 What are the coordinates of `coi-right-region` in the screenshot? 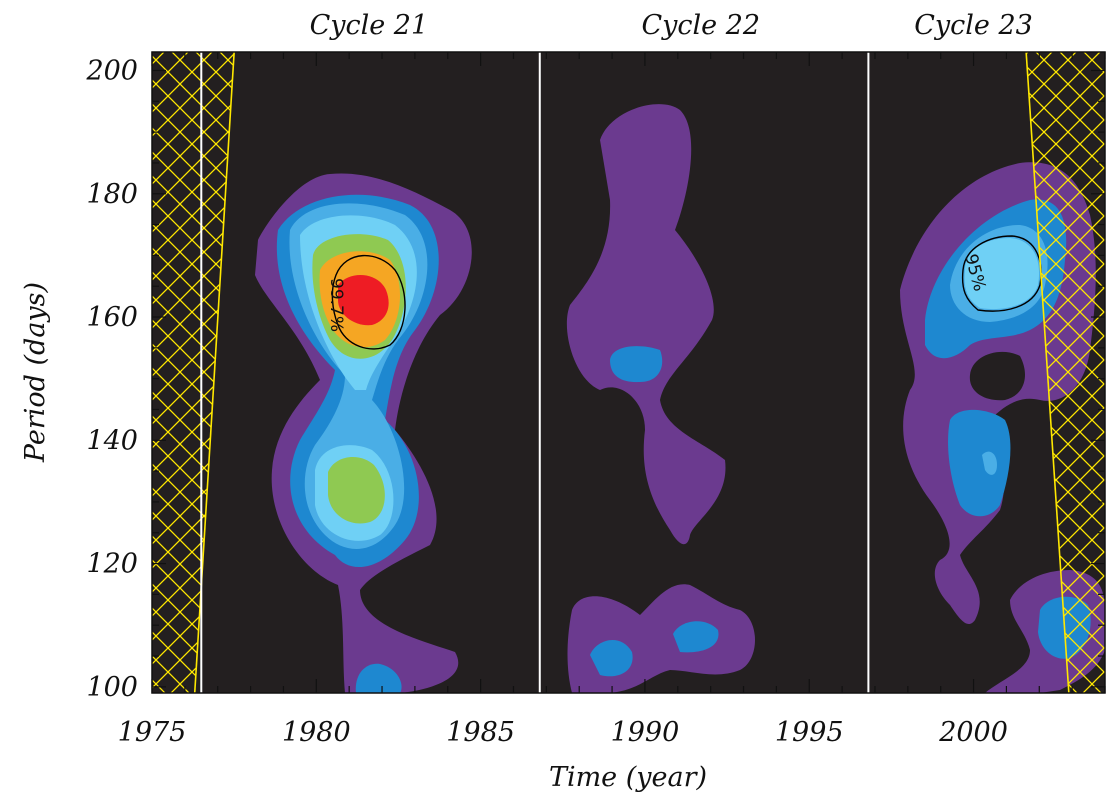 It's located at (1065, 372).